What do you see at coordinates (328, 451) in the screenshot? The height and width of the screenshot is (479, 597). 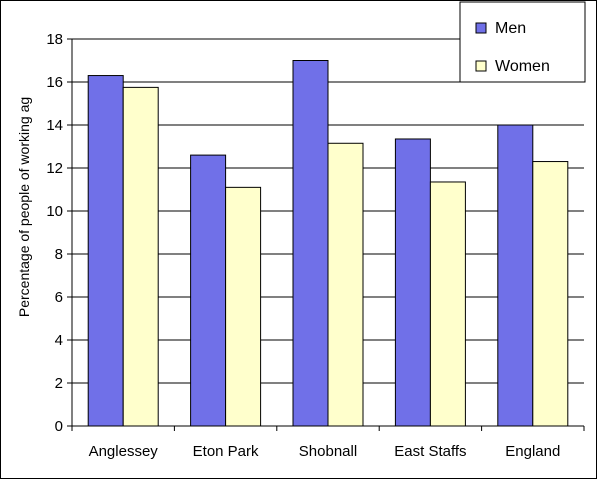 I see `x-category-label: Shobnall` at bounding box center [328, 451].